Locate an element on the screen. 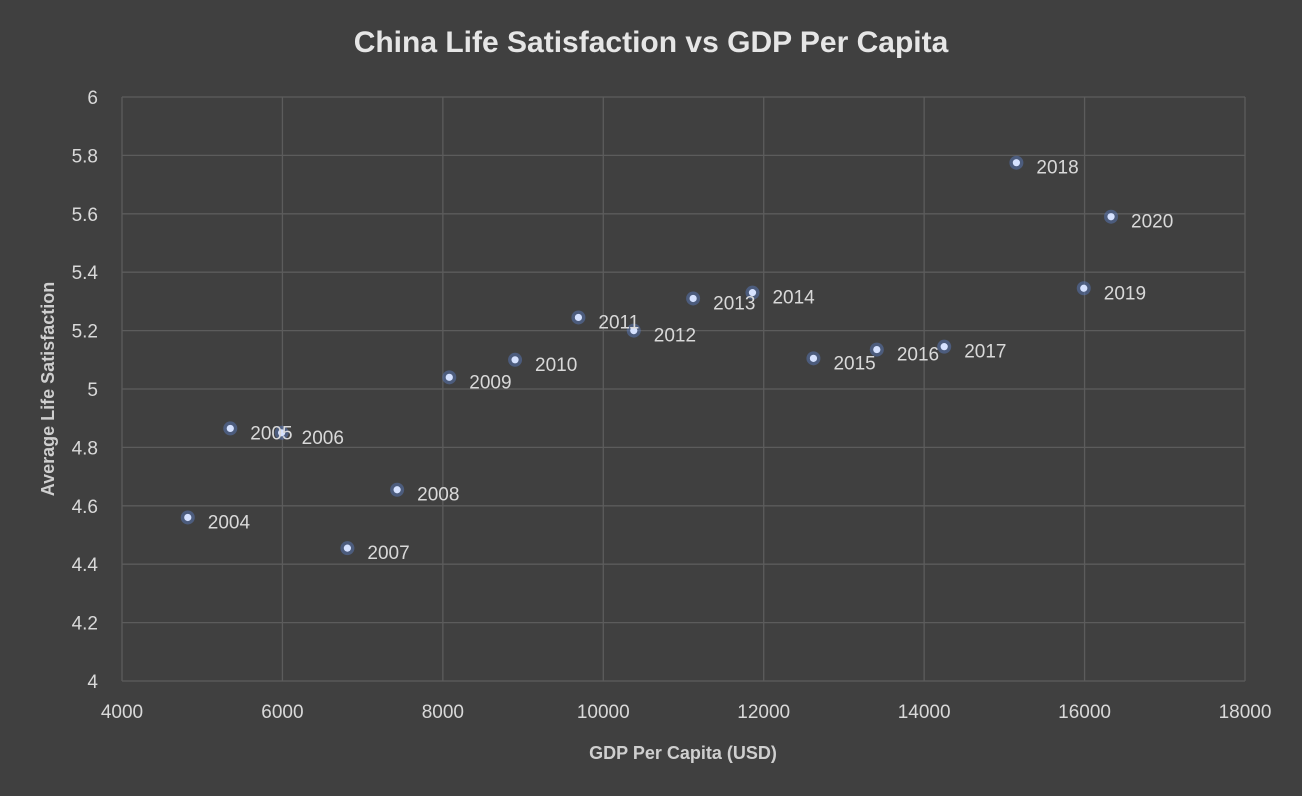  point-label: 2005 is located at coordinates (271, 433).